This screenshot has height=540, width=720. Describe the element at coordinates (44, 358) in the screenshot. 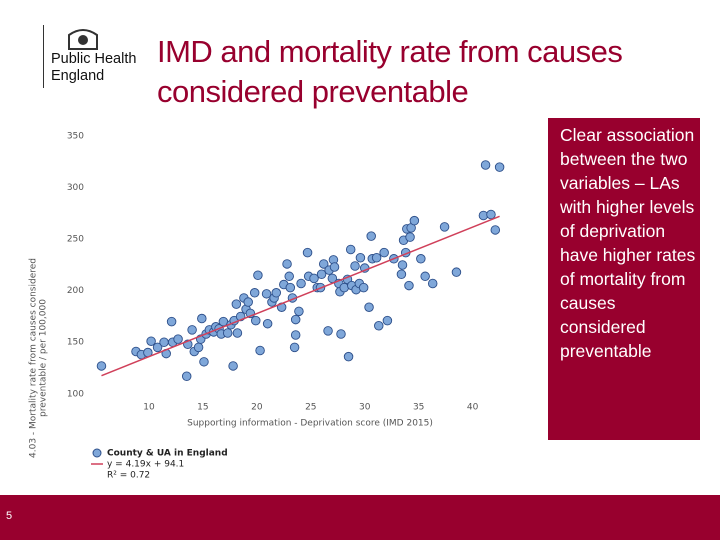

I see `y-axis-title: preventable / per 100,000` at that location.